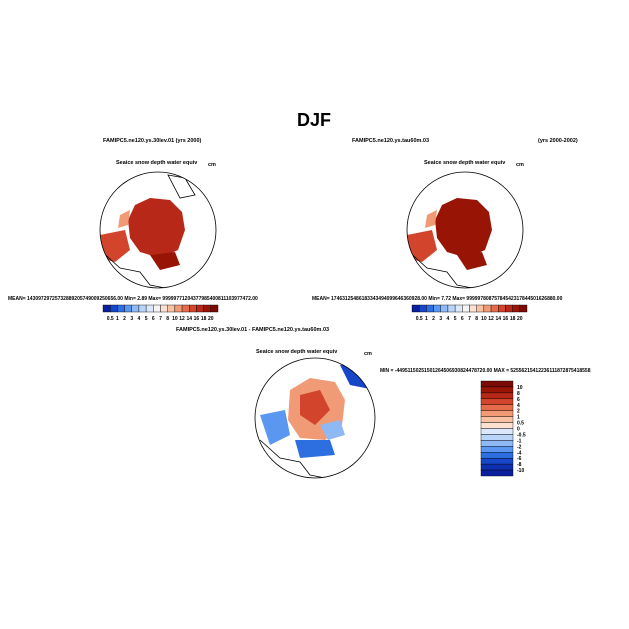 The image size is (629, 629). I want to click on colorbar-label: -8, so click(519, 465).